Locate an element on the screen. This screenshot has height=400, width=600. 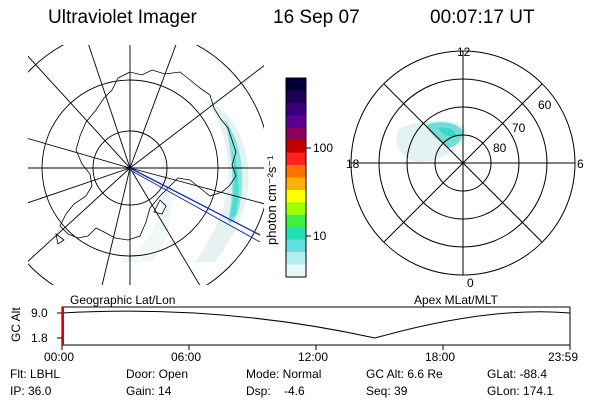
mlat-label-80: 80 is located at coordinates (500, 148).